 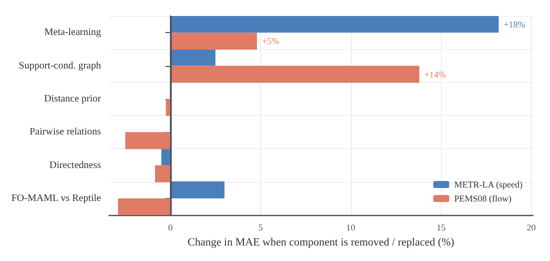 What do you see at coordinates (441, 227) in the screenshot?
I see `x-tick-label: 15` at bounding box center [441, 227].